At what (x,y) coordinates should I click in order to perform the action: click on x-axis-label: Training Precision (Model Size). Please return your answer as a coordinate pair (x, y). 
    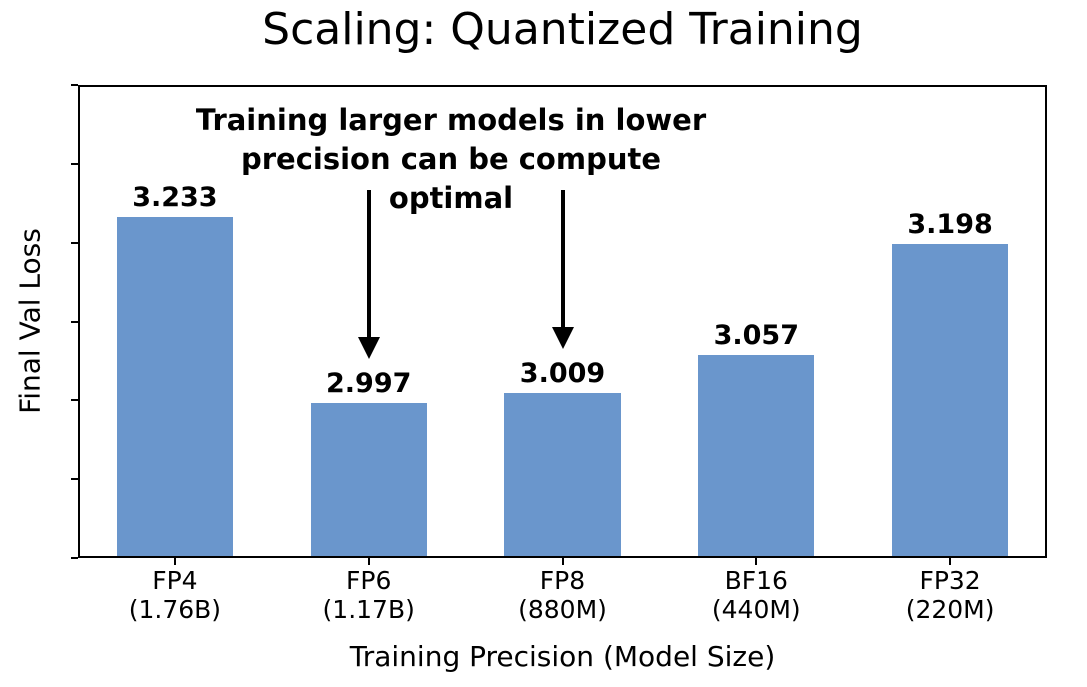
    Looking at the image, I should click on (562, 656).